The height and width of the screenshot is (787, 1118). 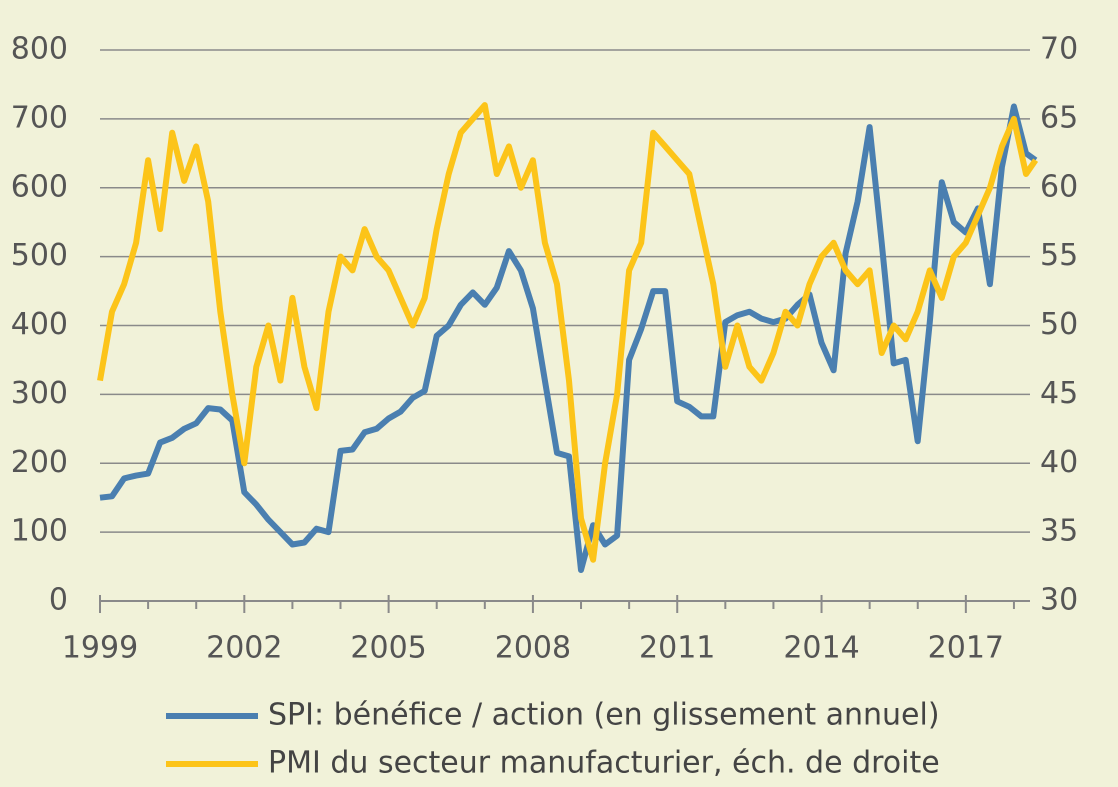 I want to click on y-tick-label: 200, so click(x=39, y=462).